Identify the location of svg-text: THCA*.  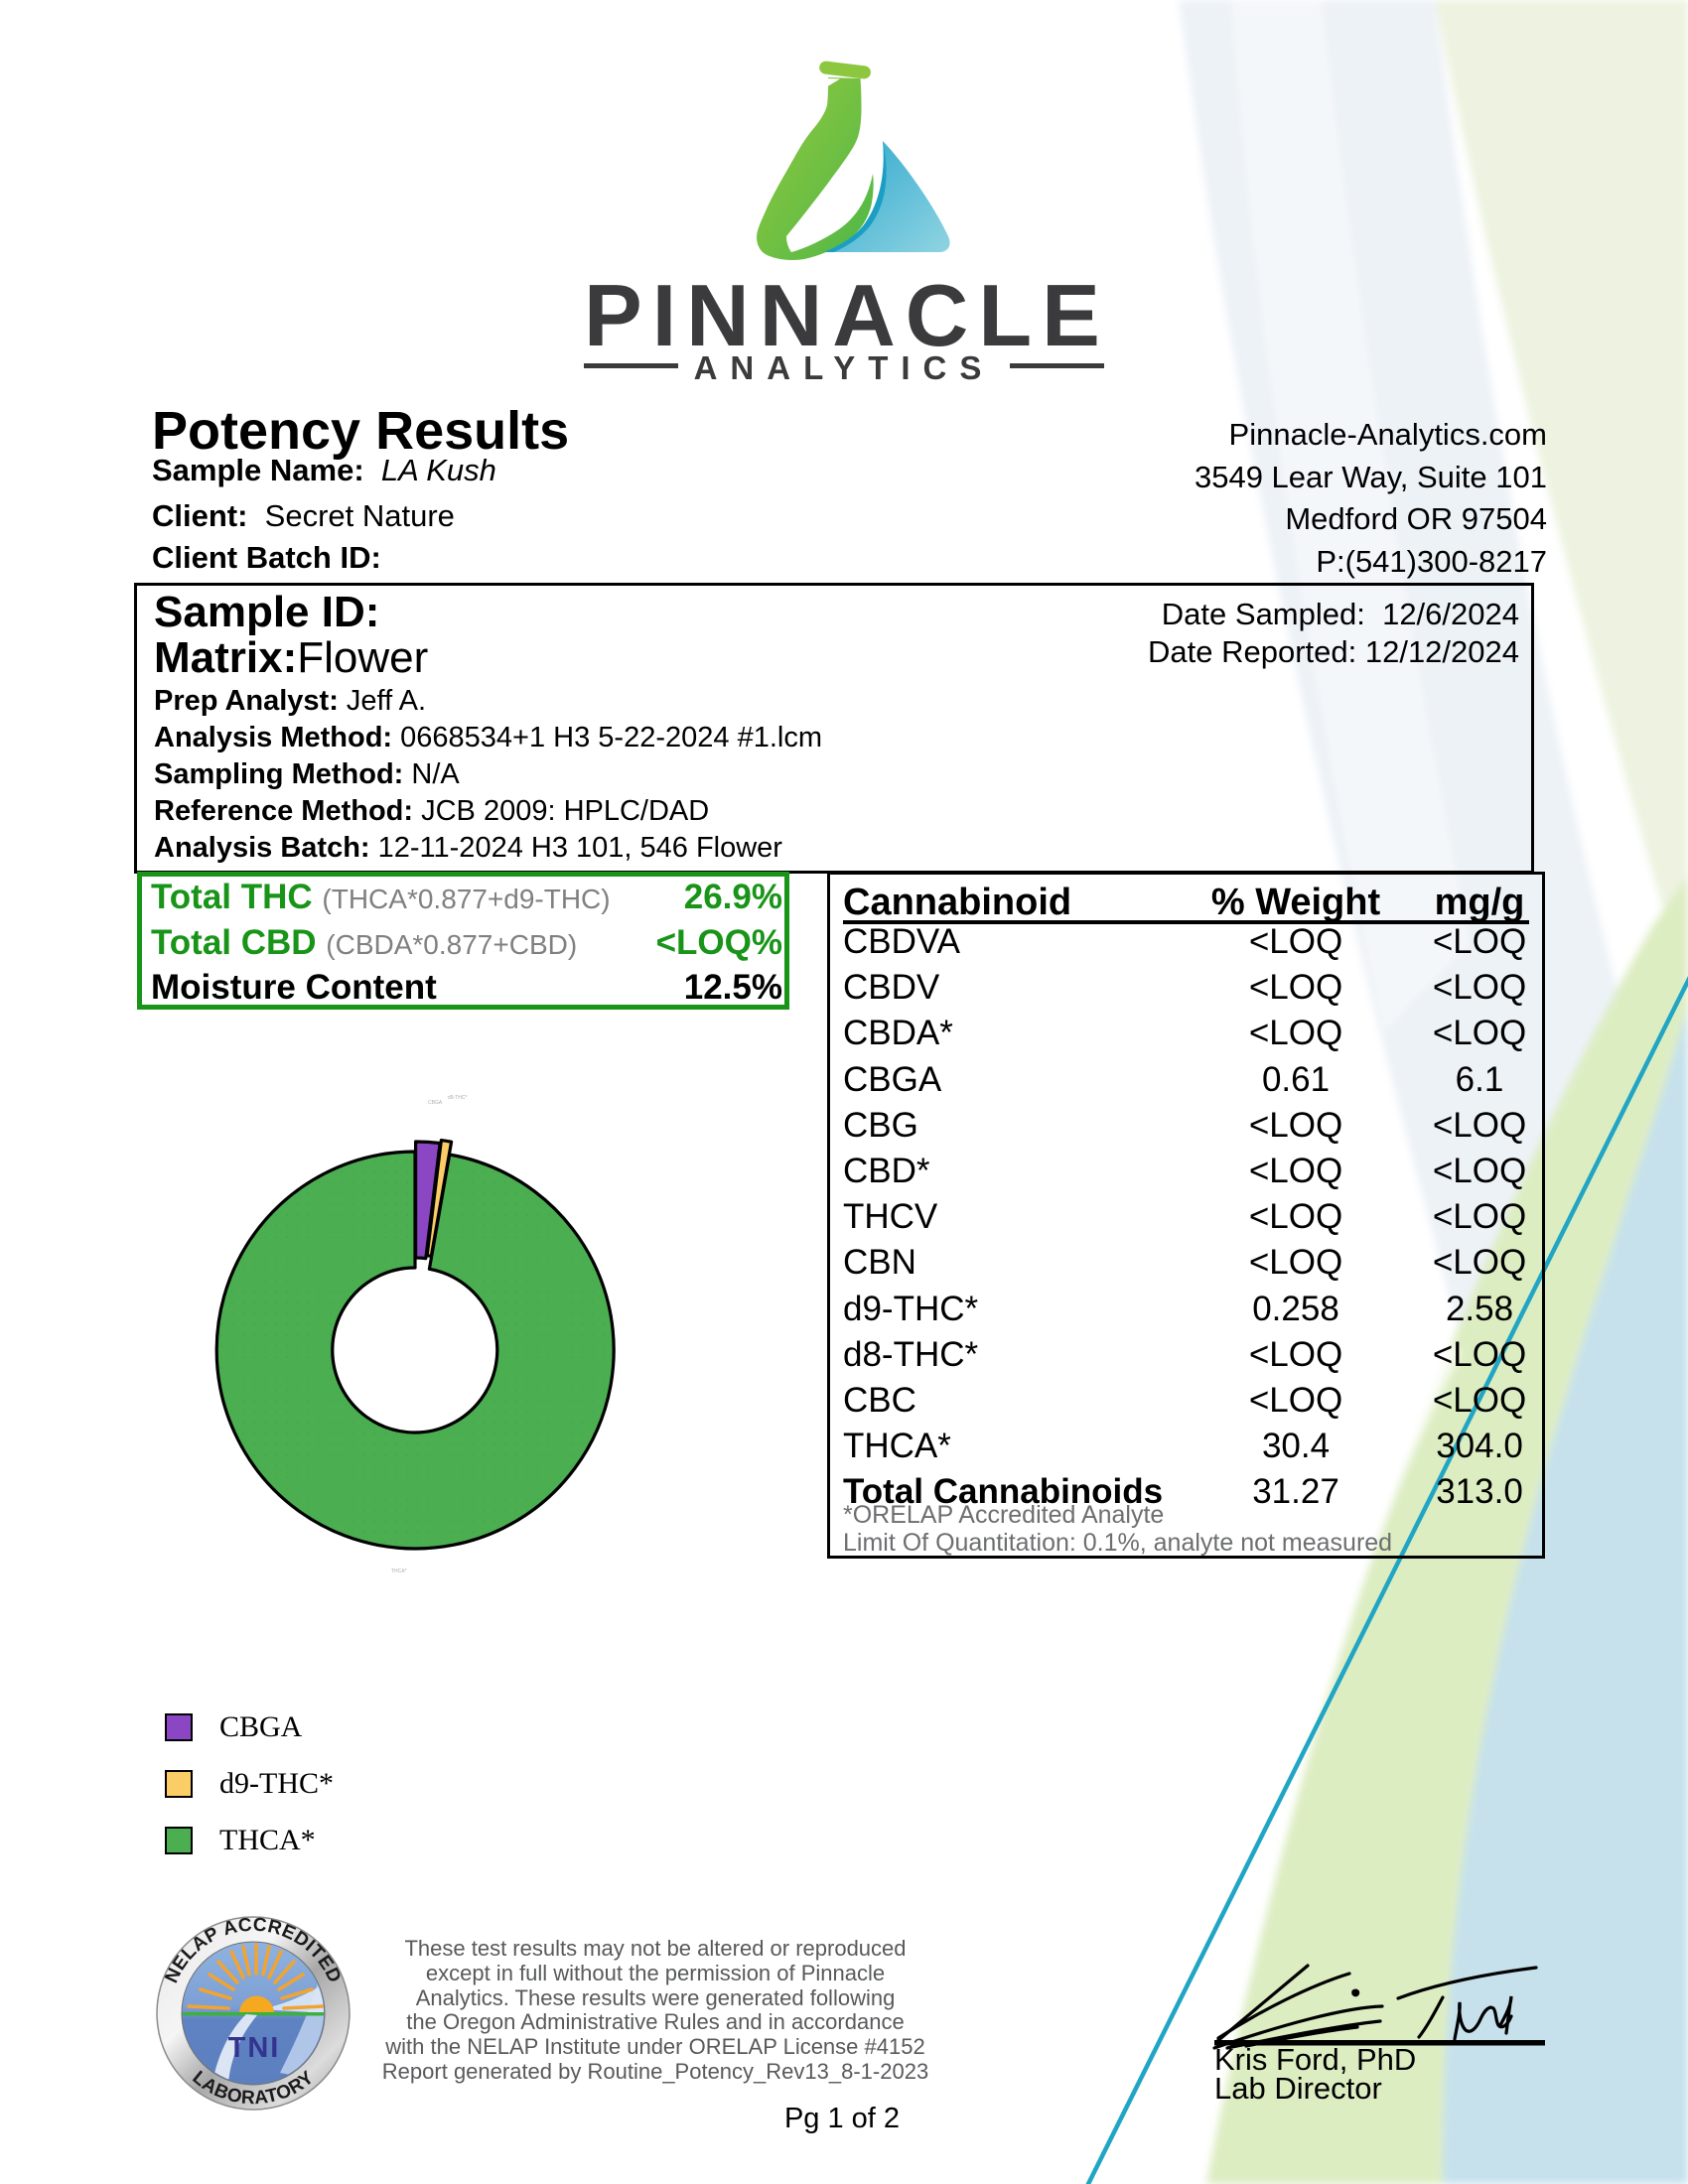
(399, 1571).